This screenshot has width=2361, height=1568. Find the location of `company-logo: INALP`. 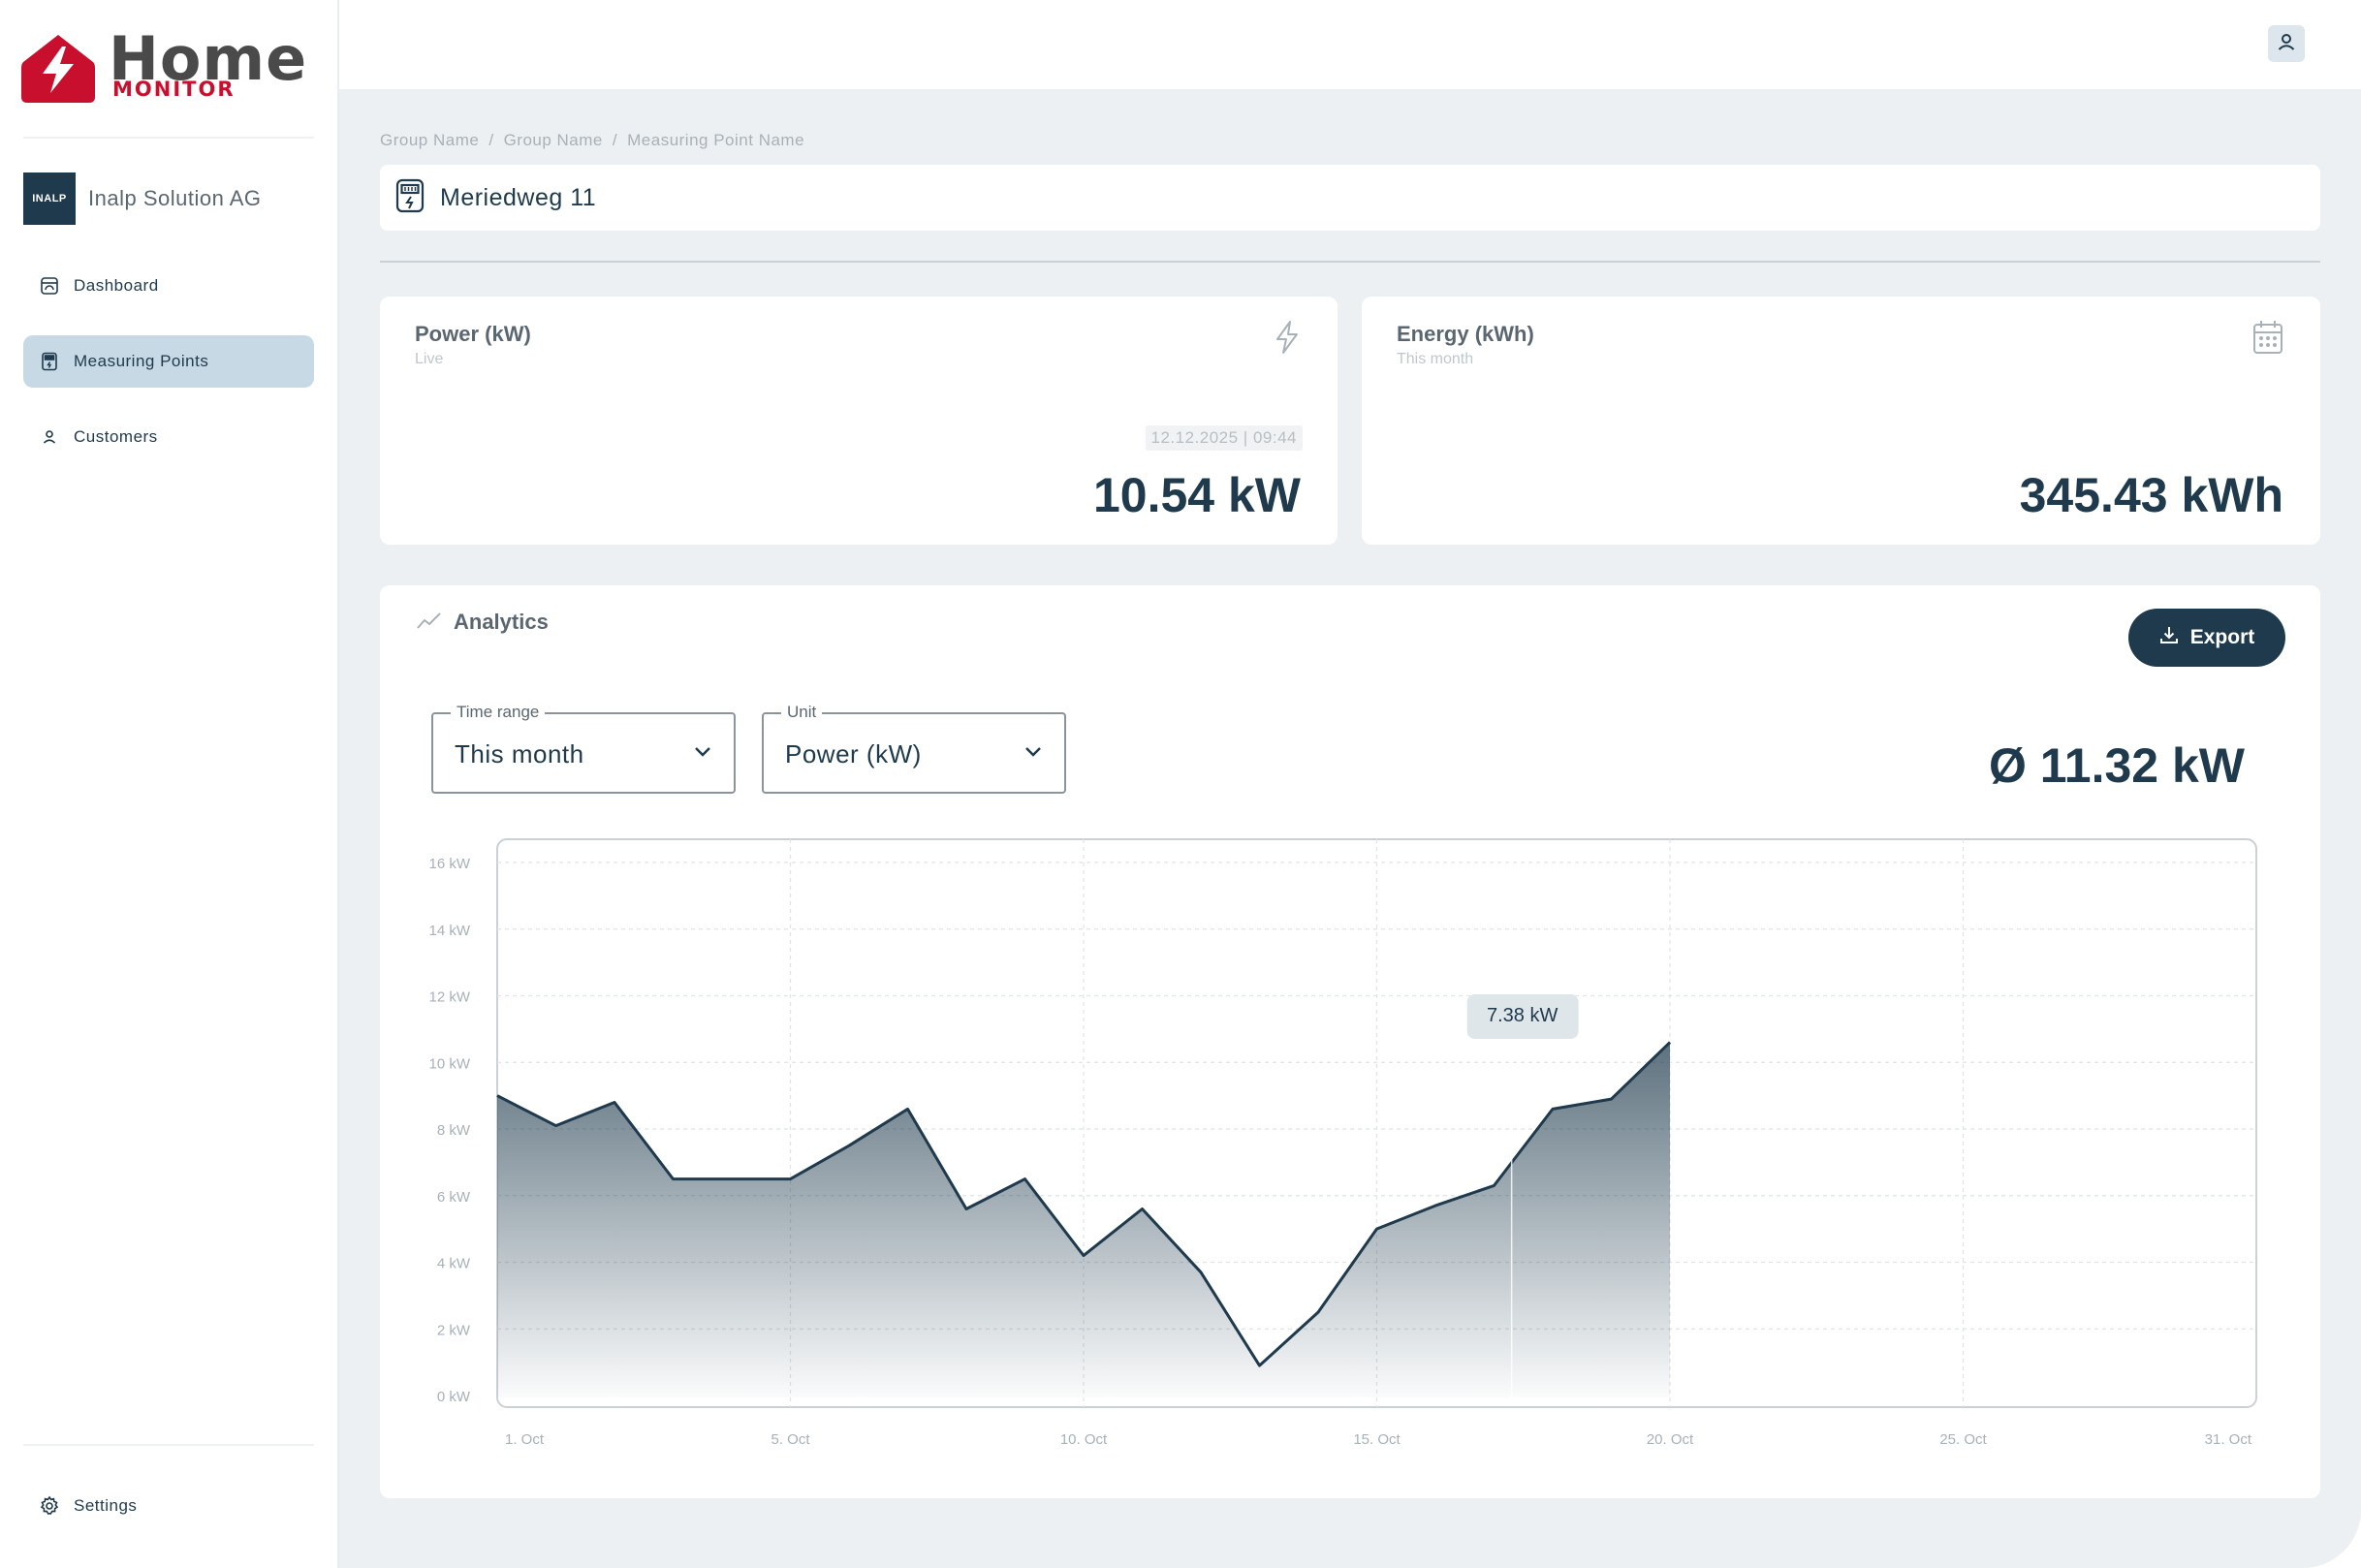

company-logo: INALP is located at coordinates (50, 199).